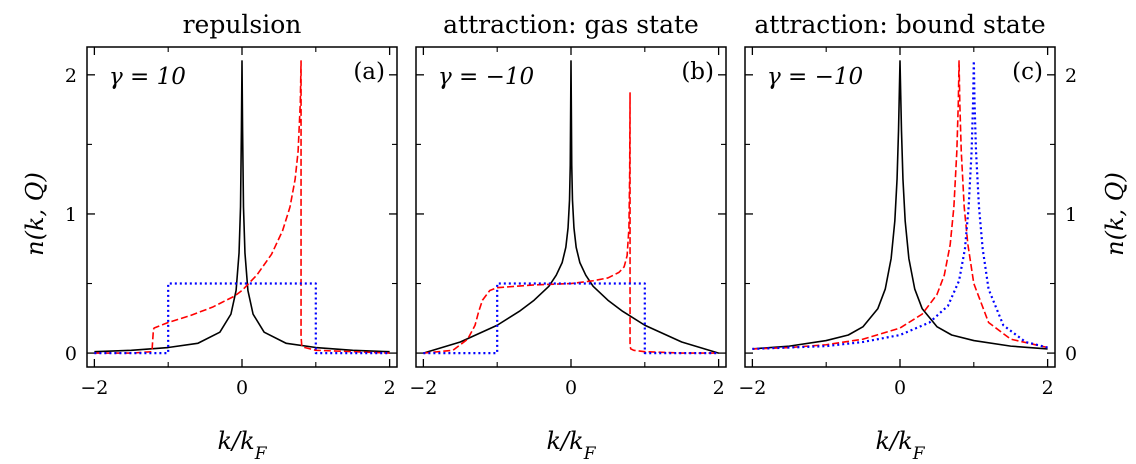 The height and width of the screenshot is (464, 1136). Describe the element at coordinates (242, 24) in the screenshot. I see `panel-title: repulsion` at that location.